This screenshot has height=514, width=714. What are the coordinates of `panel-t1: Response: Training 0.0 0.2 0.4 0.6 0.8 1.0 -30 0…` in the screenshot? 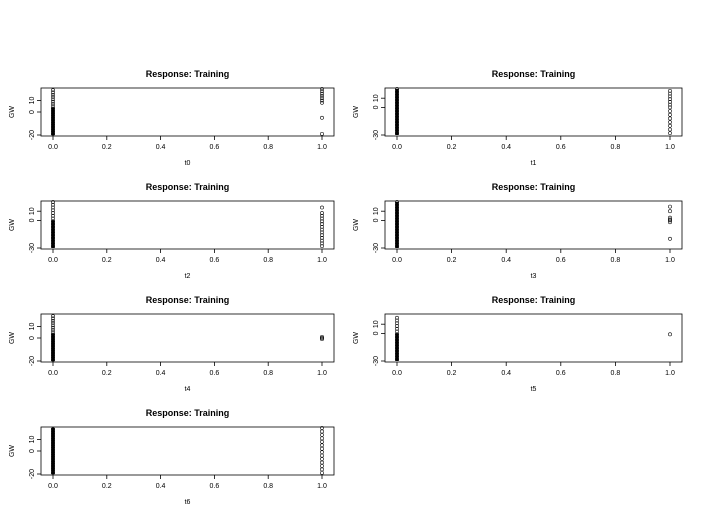 It's located at (518, 118).